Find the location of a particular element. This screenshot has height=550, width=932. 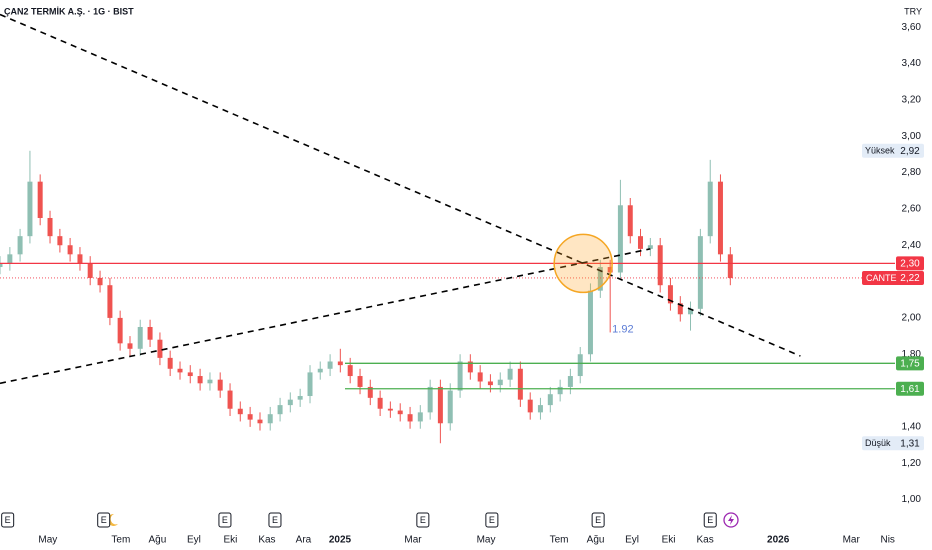

x-tick-label: 2026 is located at coordinates (778, 540).